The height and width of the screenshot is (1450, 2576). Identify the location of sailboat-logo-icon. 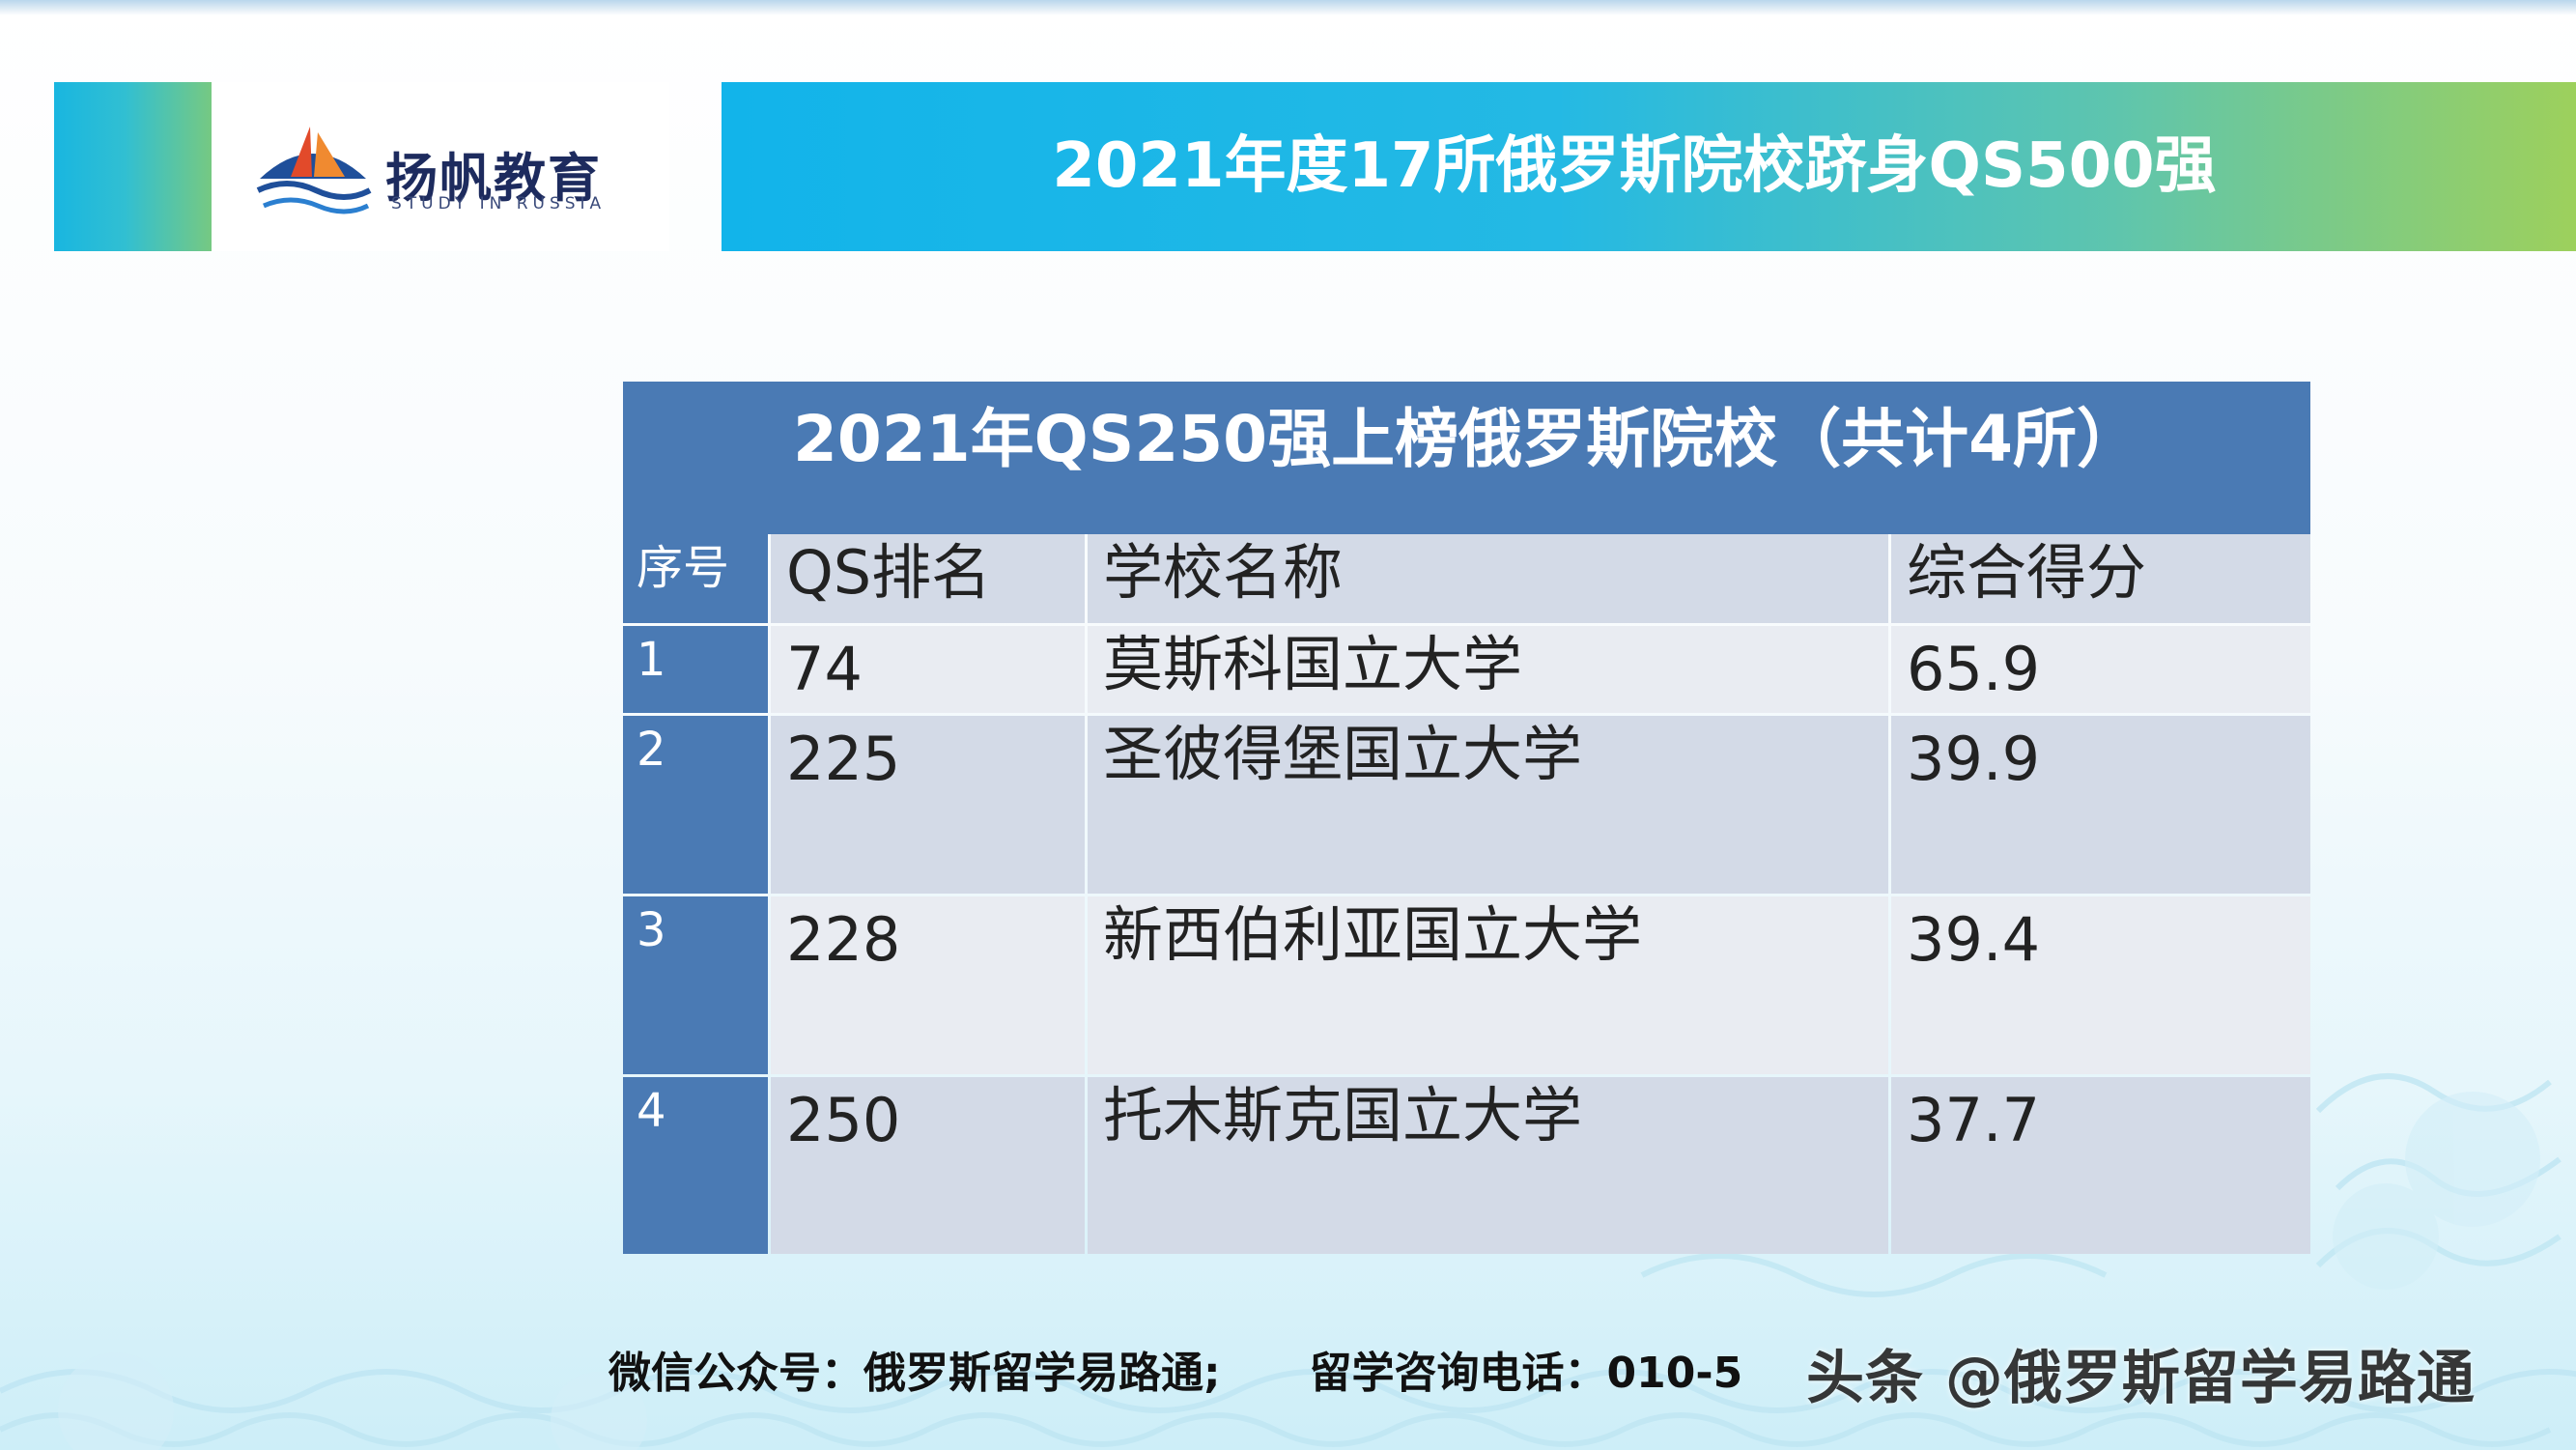
(314, 171).